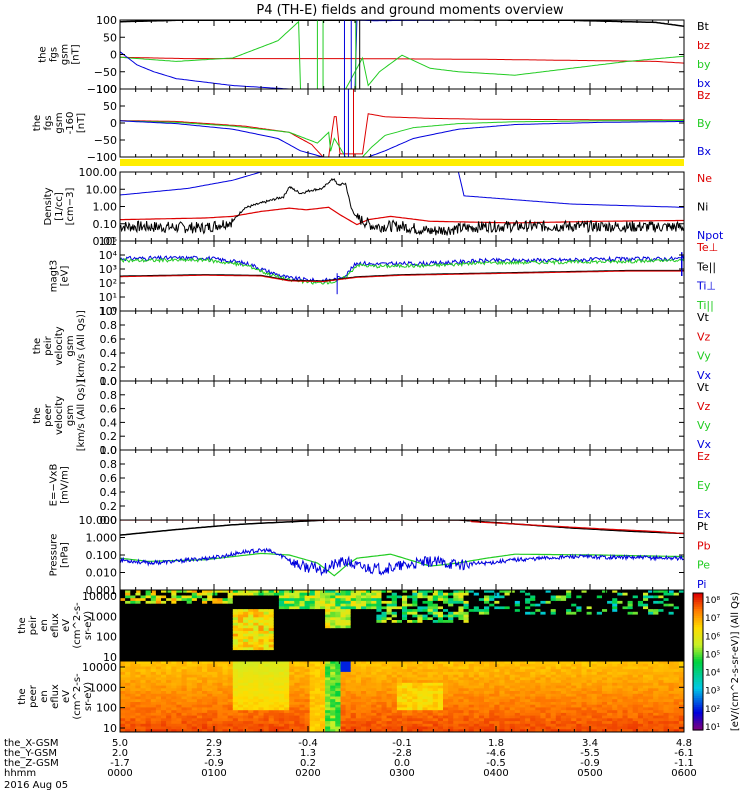 The height and width of the screenshot is (800, 750). I want to click on yellow-band, so click(402, 162).